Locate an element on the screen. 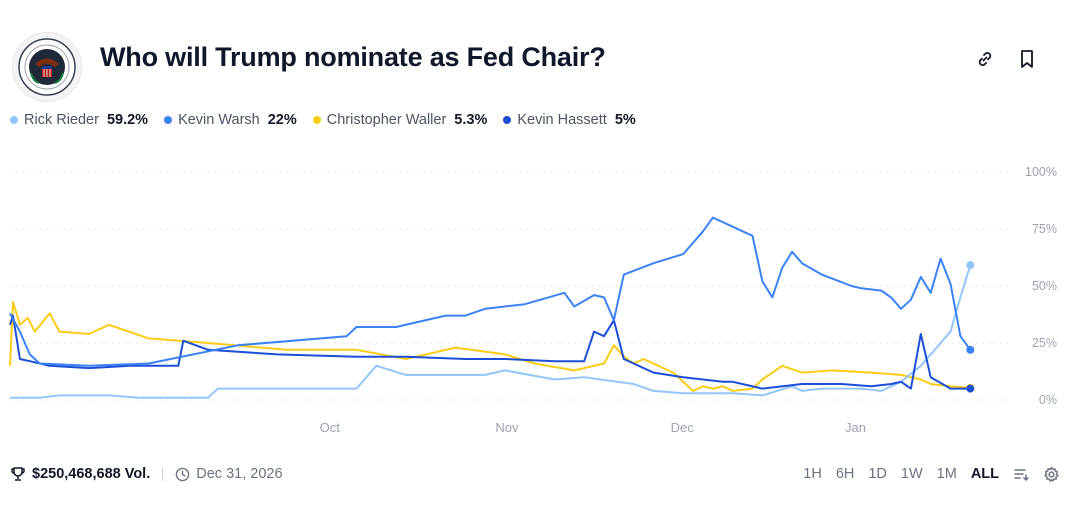 The height and width of the screenshot is (506, 1080). x-tick-label: Dec is located at coordinates (683, 427).